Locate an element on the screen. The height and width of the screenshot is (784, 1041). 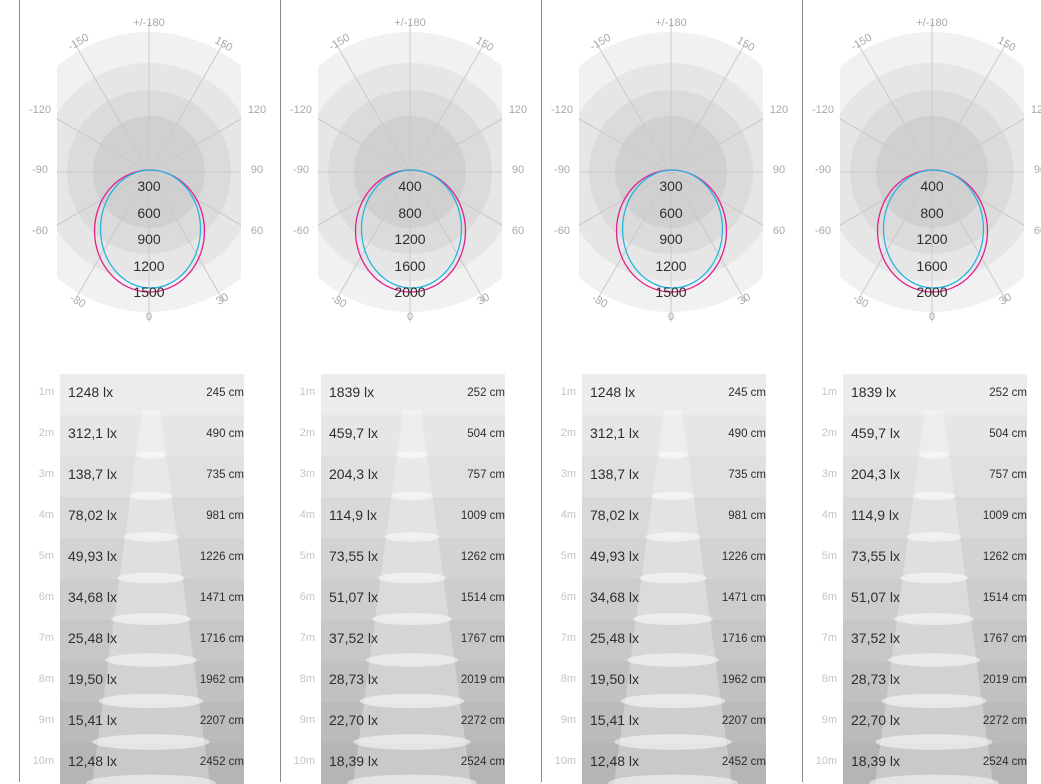
light-cone-graphic is located at coordinates (413, 579).